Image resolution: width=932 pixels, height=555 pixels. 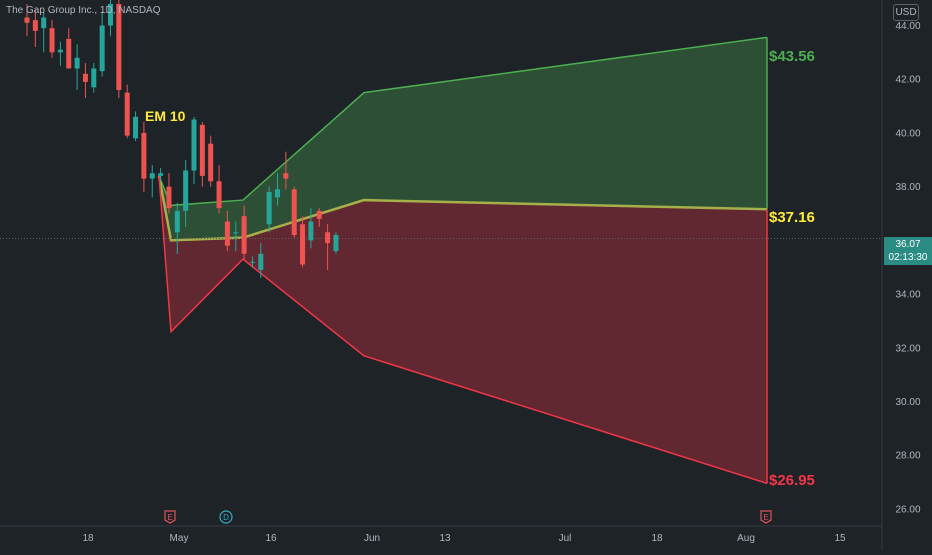 I want to click on mid-level-label: $37.16, so click(x=792, y=217).